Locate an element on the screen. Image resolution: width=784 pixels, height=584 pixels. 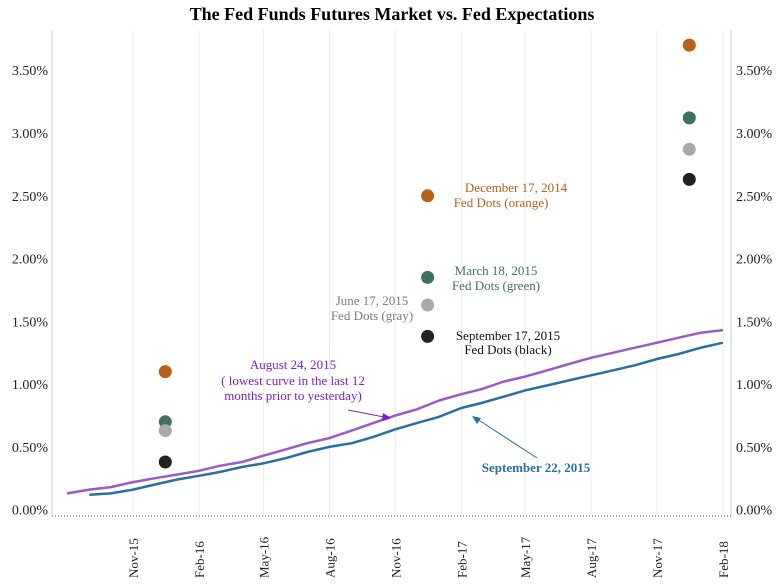
annotation-orange-line1: December 17, 2014 is located at coordinates (516, 187).